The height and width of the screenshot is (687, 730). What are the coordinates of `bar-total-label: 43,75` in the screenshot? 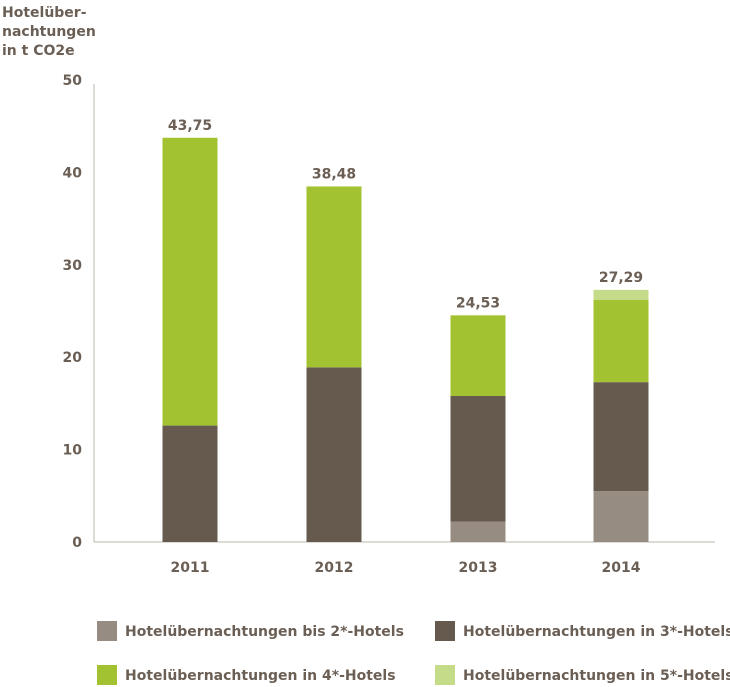 It's located at (190, 126).